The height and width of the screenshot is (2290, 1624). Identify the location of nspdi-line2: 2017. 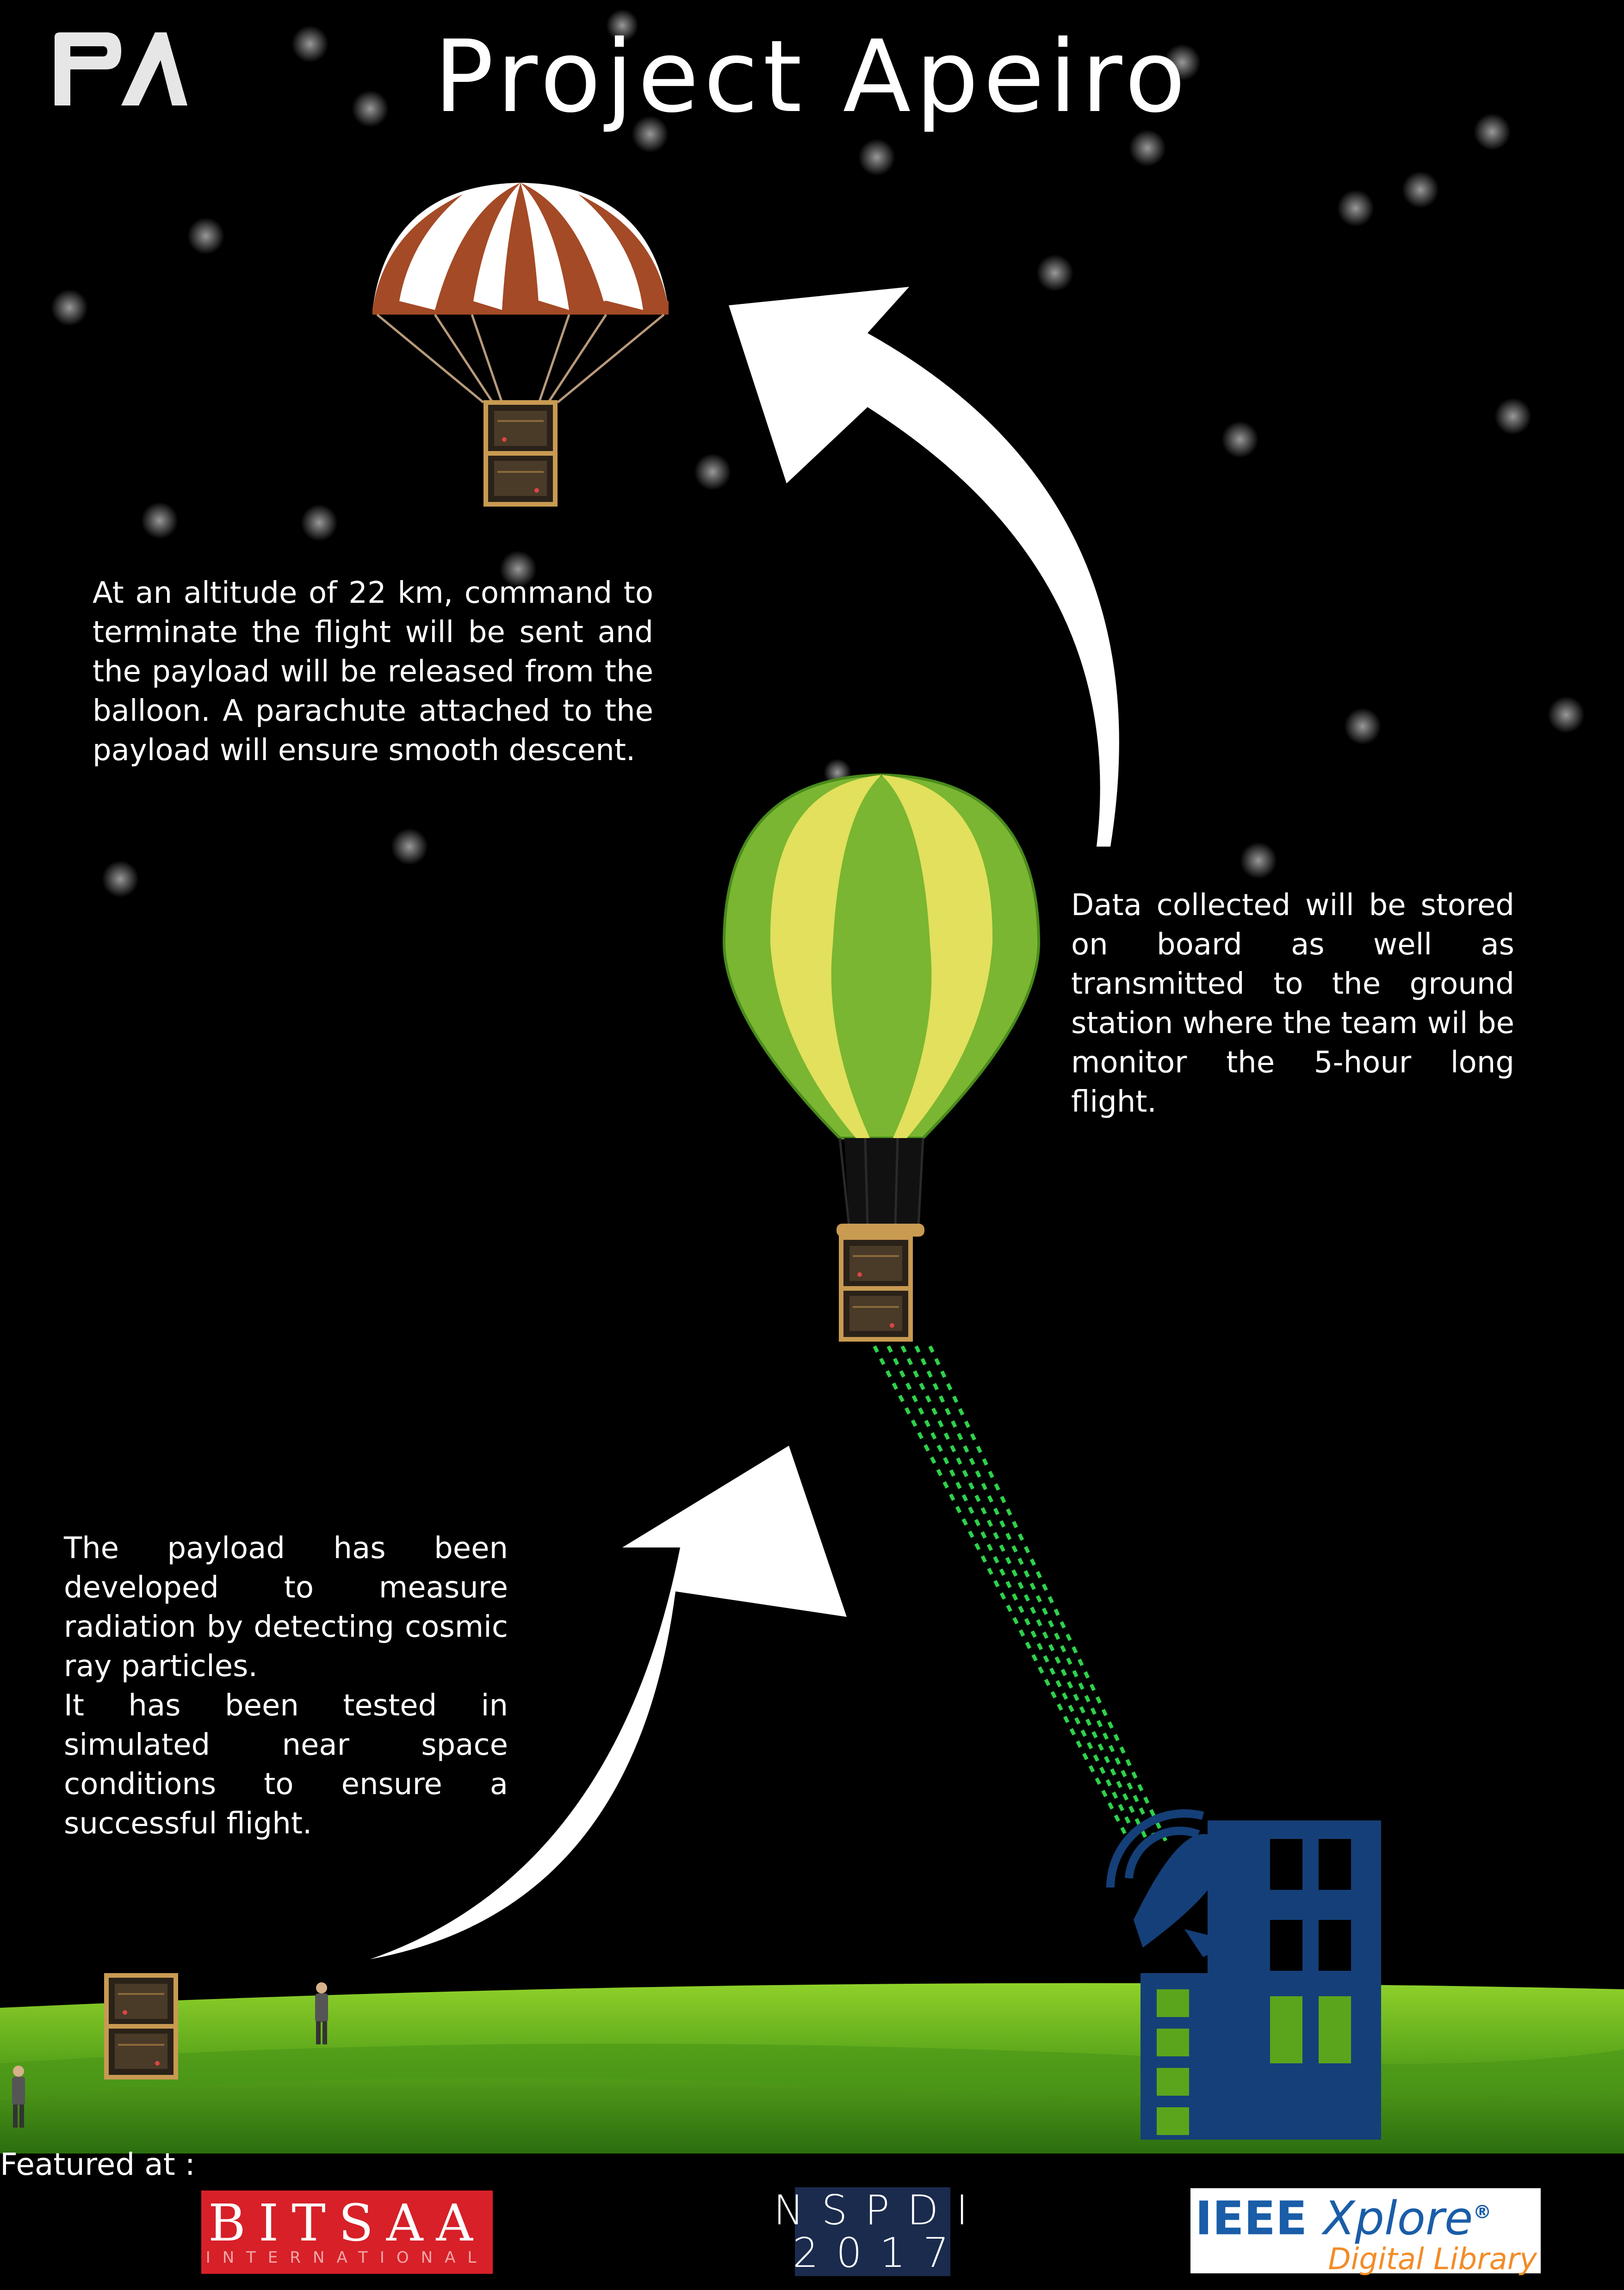
(880, 2253).